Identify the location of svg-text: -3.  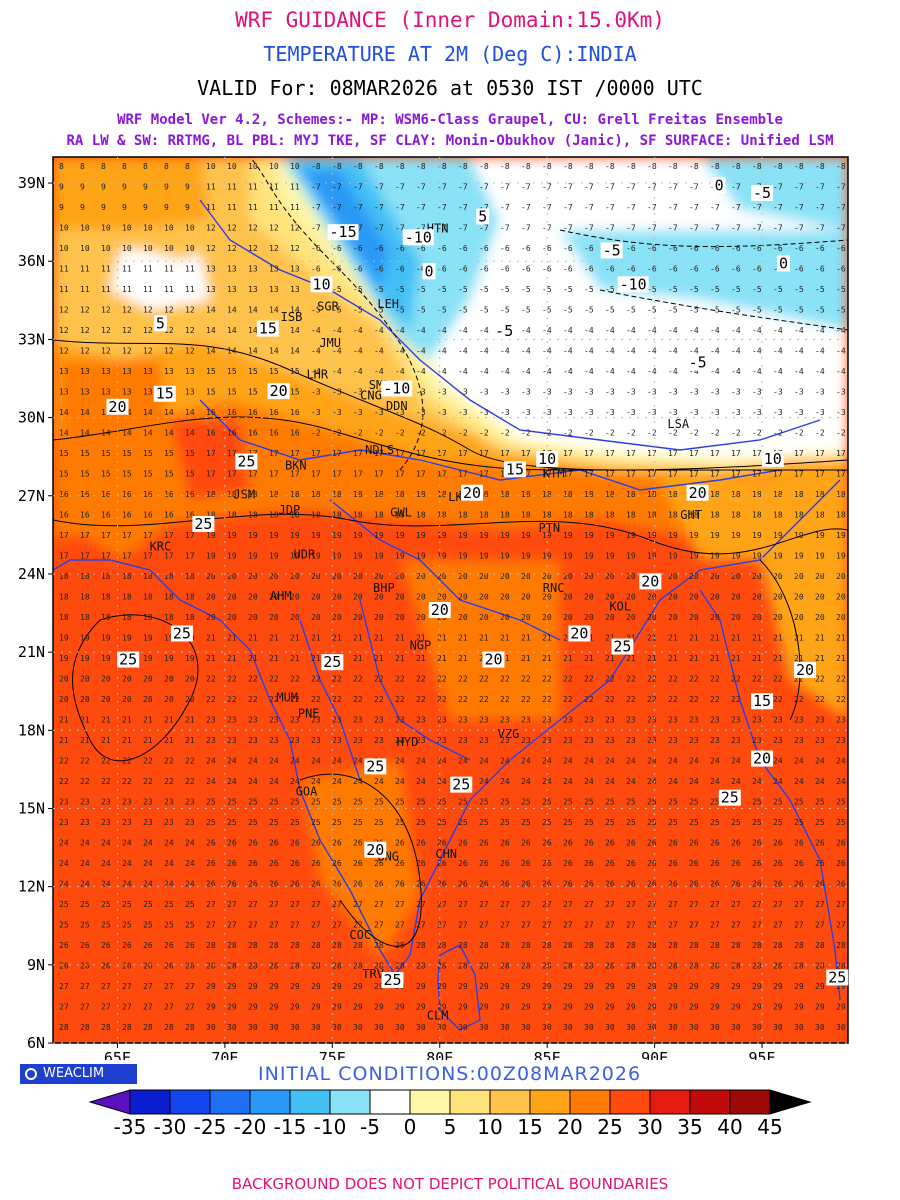
(631, 392).